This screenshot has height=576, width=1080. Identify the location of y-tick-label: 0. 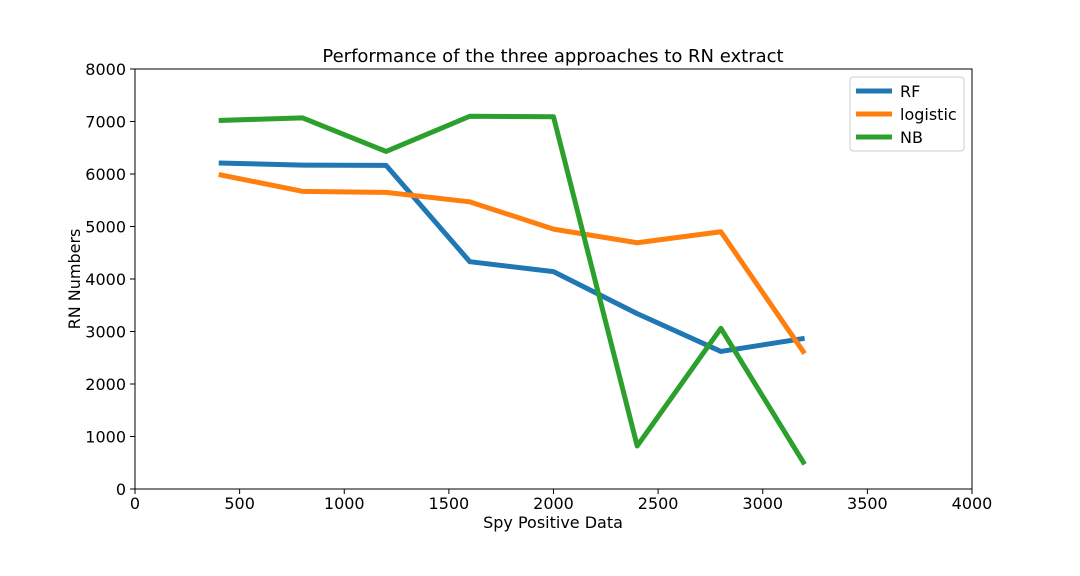
(121, 489).